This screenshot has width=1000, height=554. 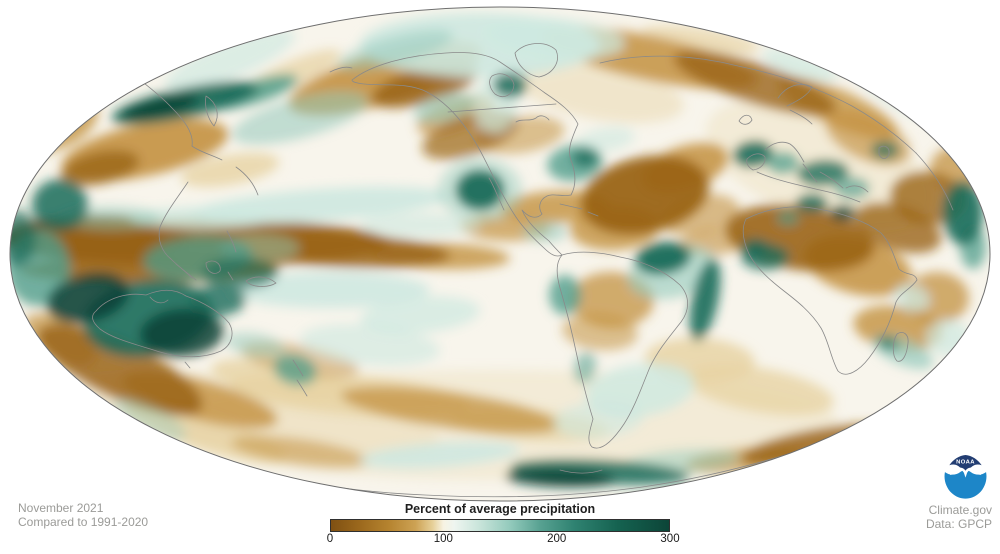 I want to click on map-date: November 2021, so click(x=61, y=508).